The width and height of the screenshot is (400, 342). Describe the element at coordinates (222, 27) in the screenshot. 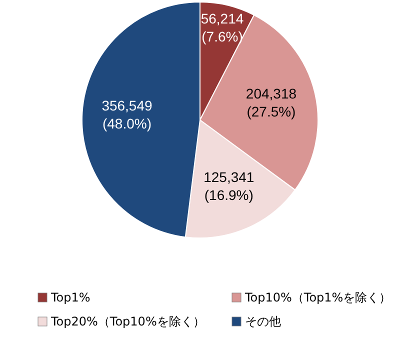

I see `data-label: 56,214 (7.6%)` at that location.